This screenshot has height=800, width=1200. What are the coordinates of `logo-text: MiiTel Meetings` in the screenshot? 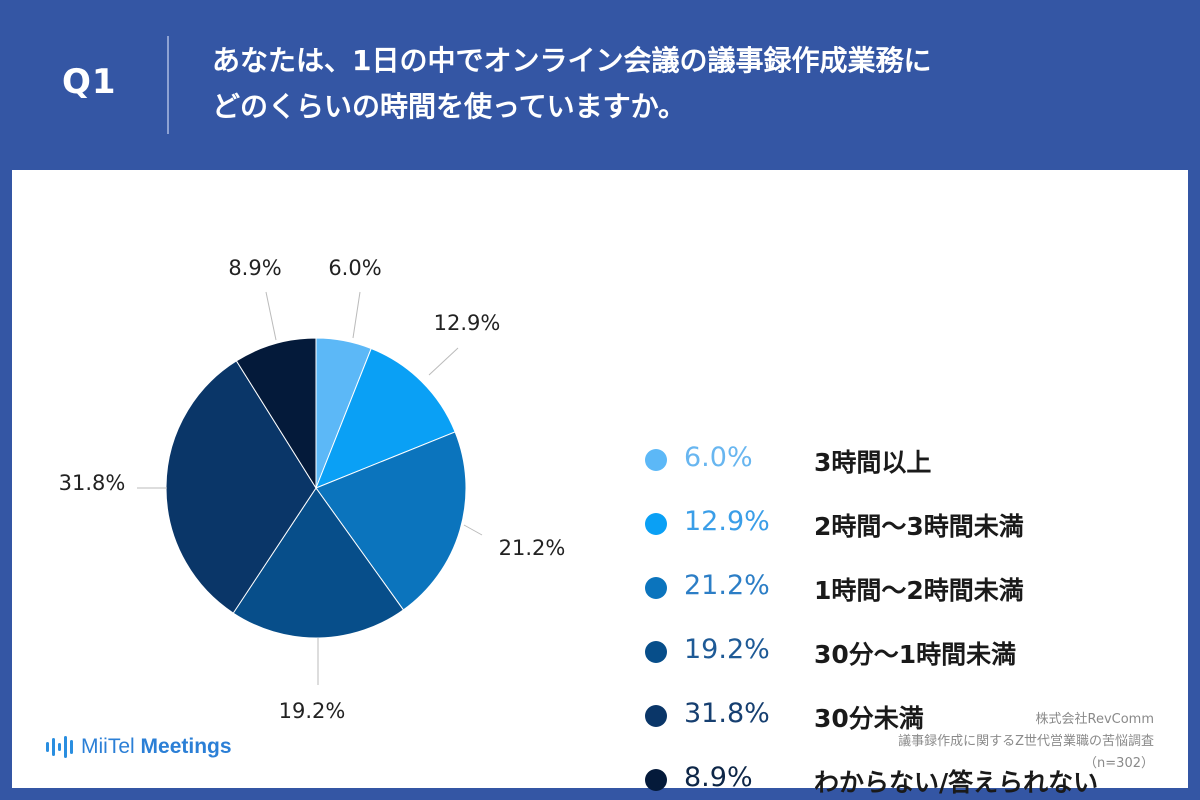 It's located at (156, 747).